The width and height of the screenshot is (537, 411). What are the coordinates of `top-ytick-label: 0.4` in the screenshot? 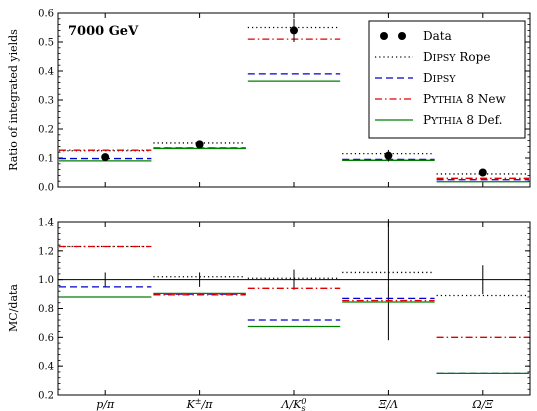 It's located at (46, 72).